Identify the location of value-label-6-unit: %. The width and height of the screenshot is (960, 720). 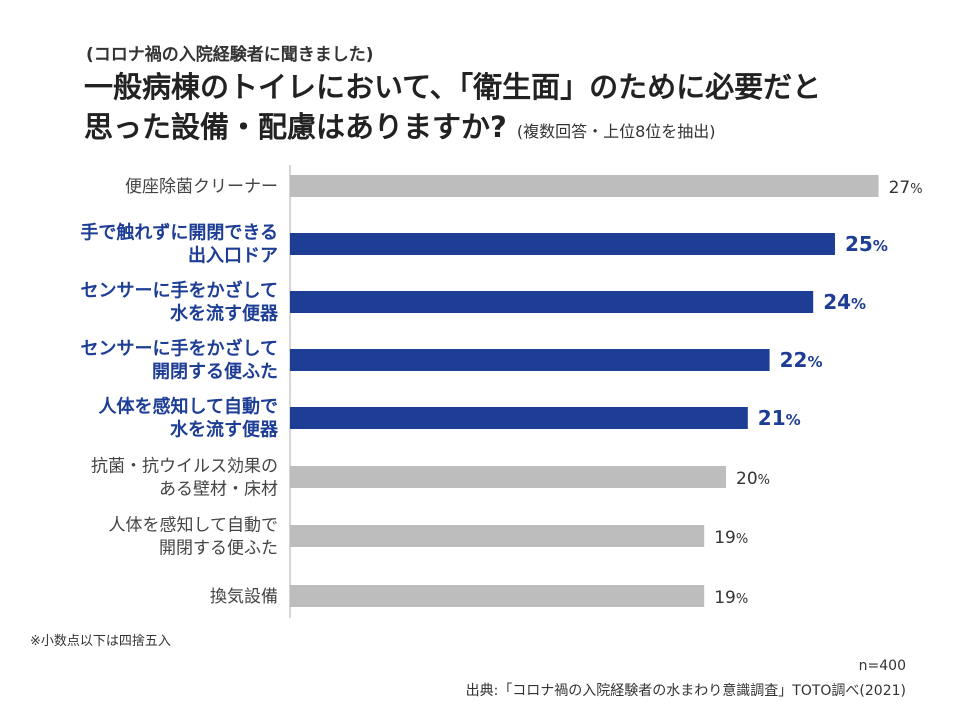
(764, 480).